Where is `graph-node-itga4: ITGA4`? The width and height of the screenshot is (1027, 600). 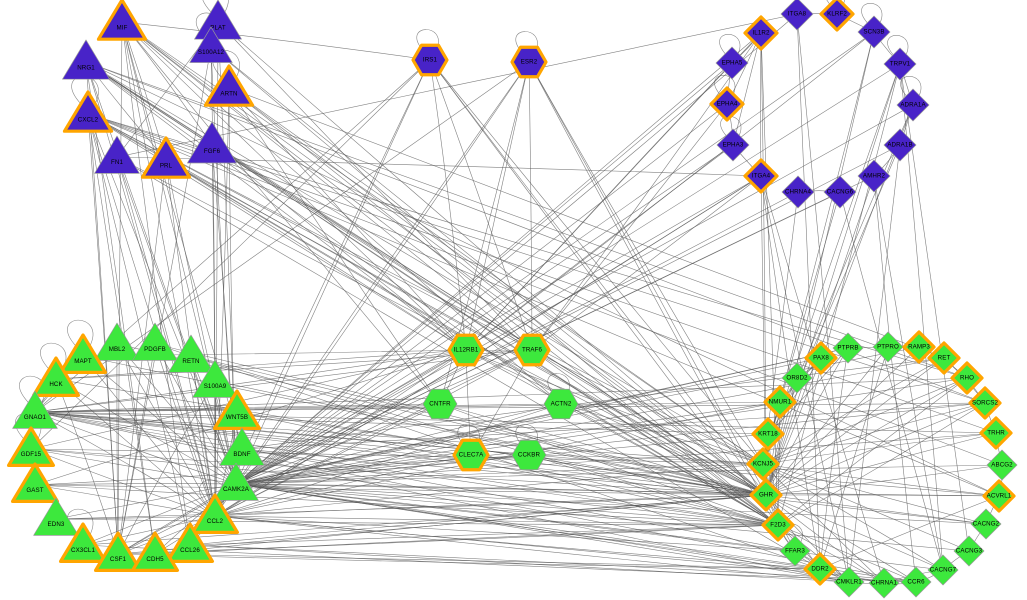 graph-node-itga4: ITGA4 is located at coordinates (761, 176).